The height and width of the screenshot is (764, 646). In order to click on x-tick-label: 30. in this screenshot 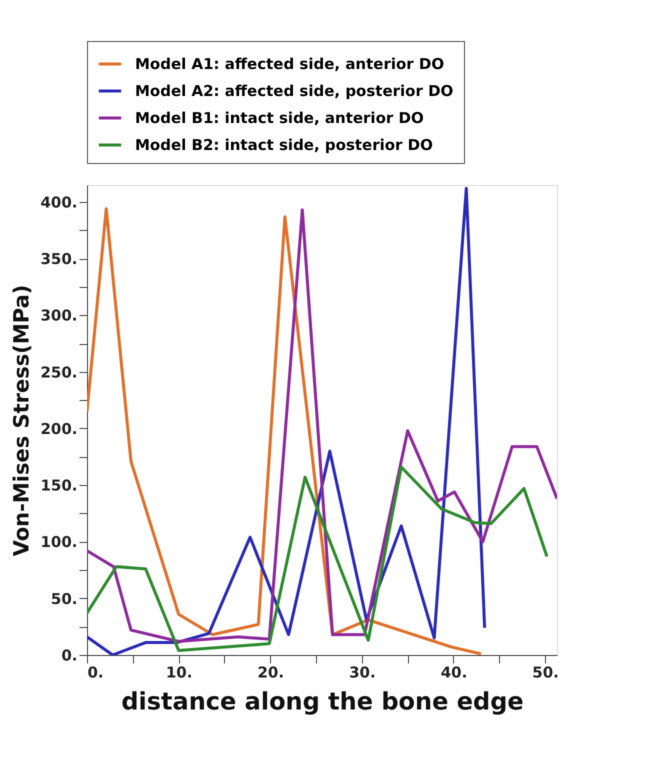, I will do `click(362, 673)`.